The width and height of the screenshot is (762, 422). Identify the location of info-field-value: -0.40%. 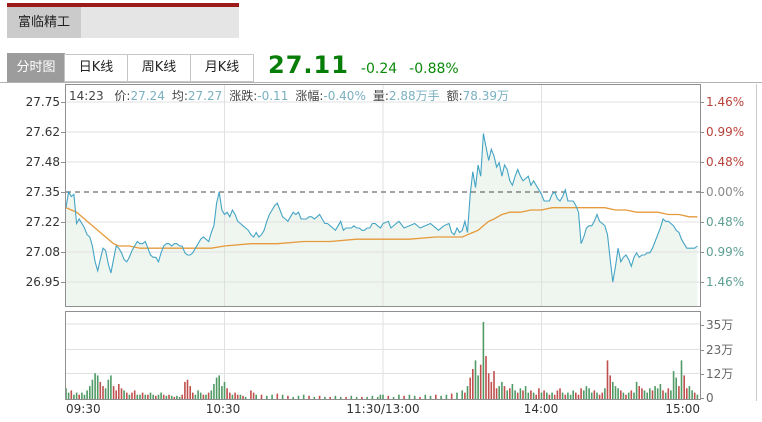
(344, 96).